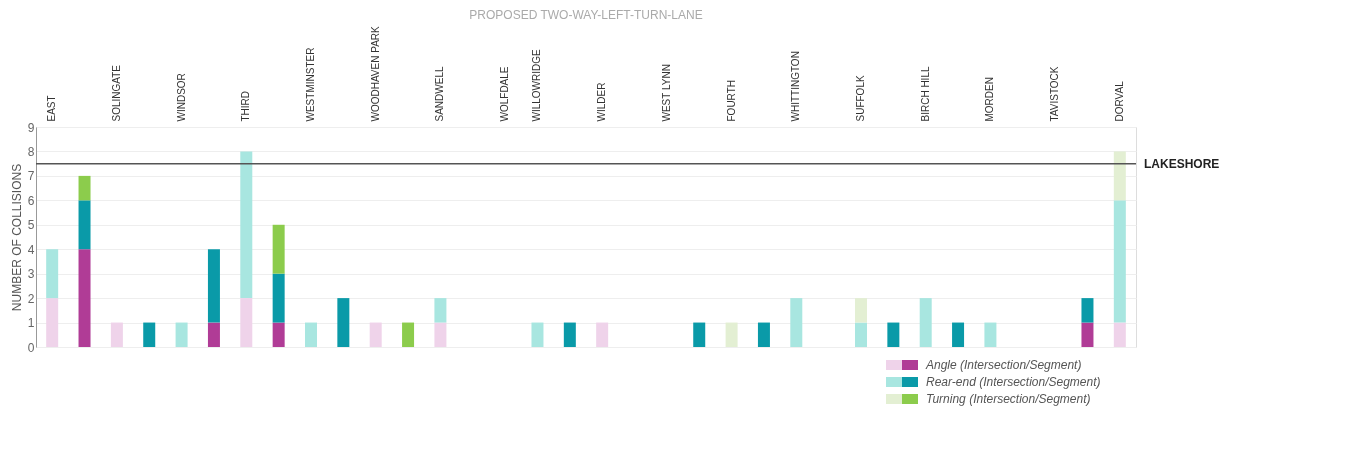 This screenshot has height=470, width=1367. What do you see at coordinates (1003, 365) in the screenshot?
I see `legend-label: Angle (Intersection/Segment)` at bounding box center [1003, 365].